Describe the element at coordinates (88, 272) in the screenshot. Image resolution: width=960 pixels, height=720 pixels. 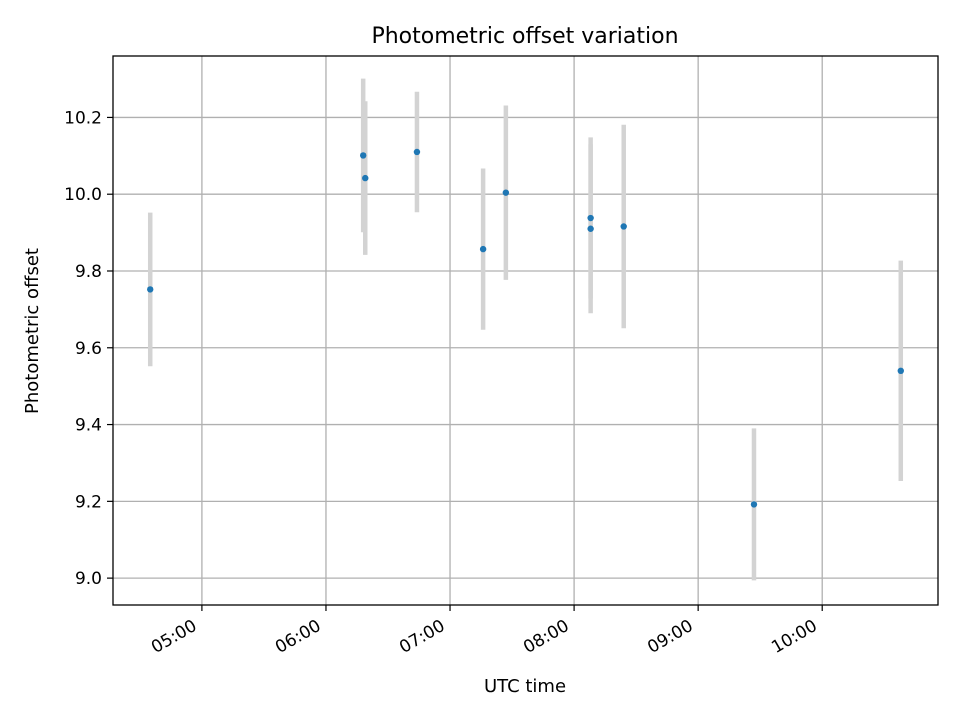
I see `y-tick-label: 9.8` at that location.